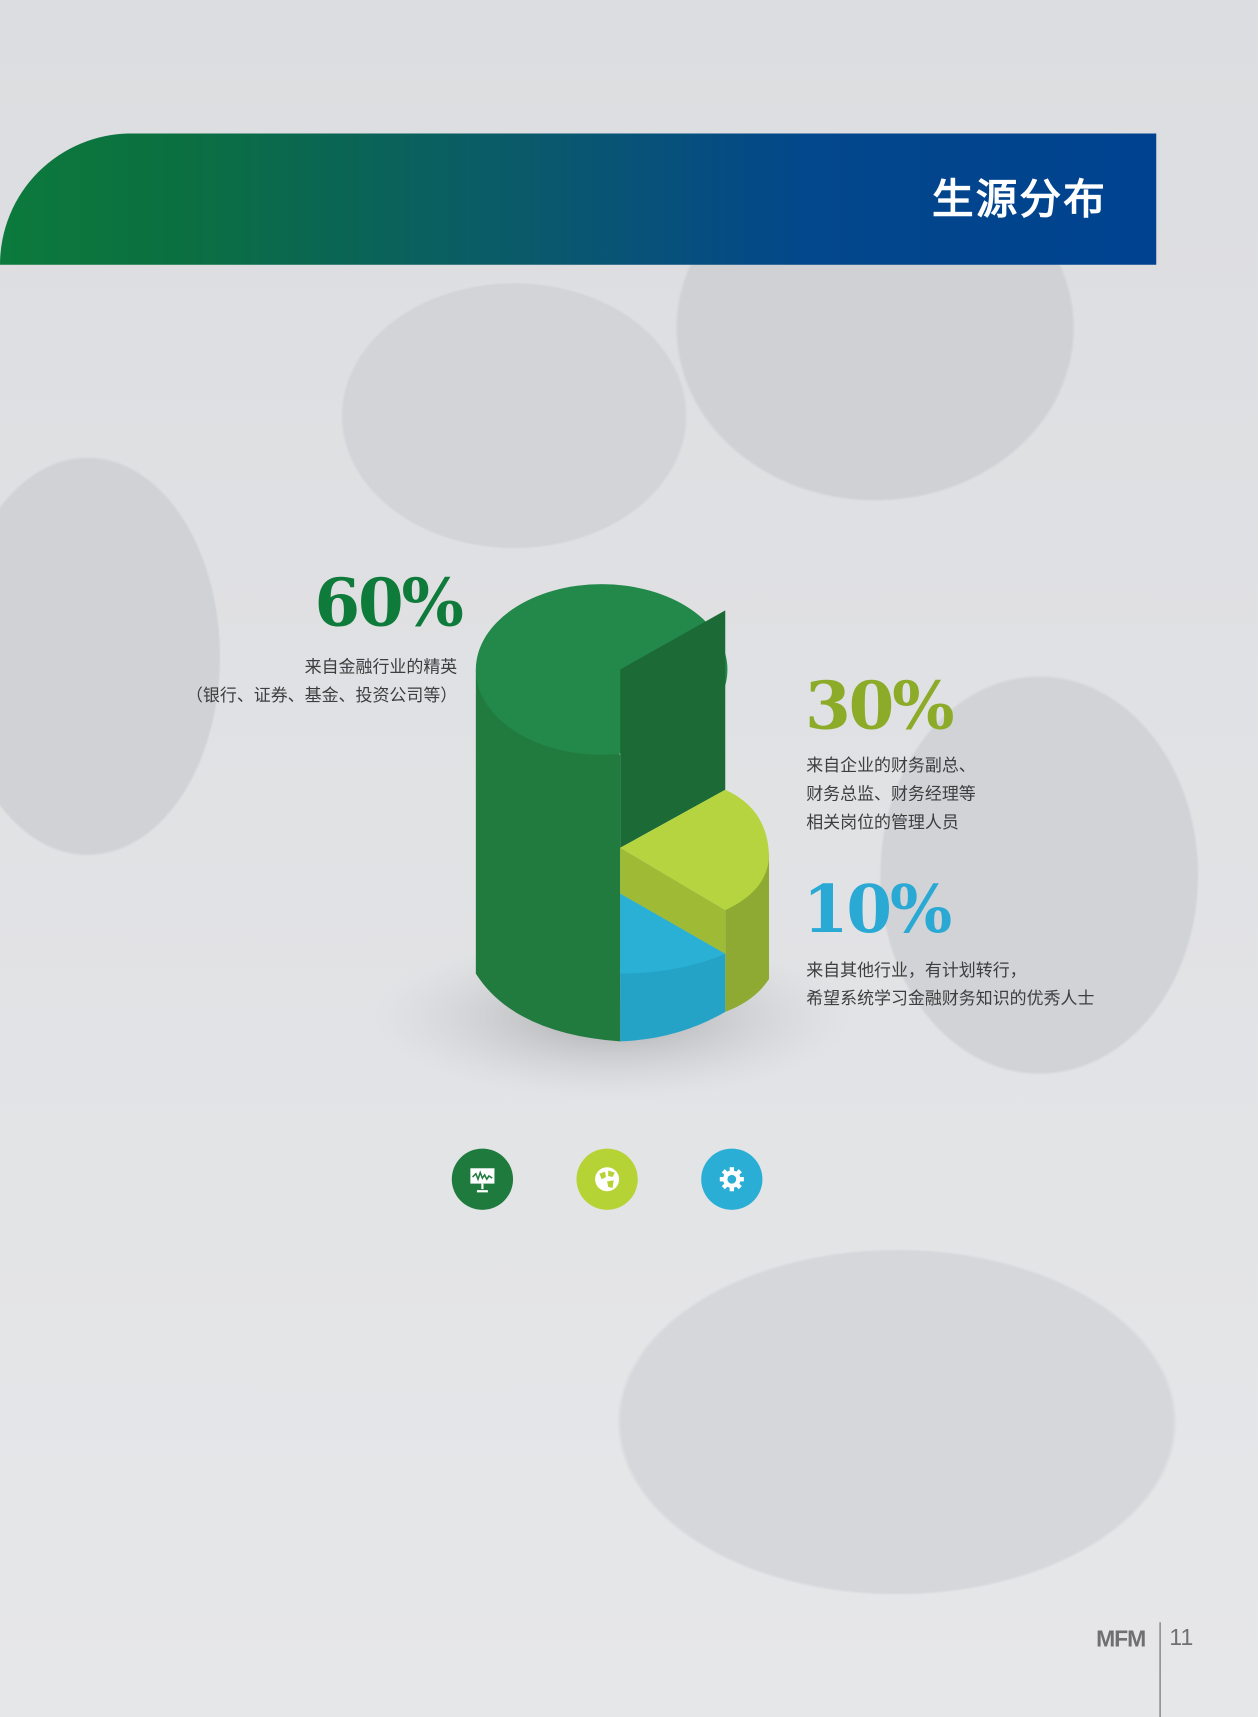  What do you see at coordinates (321, 695) in the screenshot?
I see `desc-line: （银行、证券、基金、投资公司等）` at bounding box center [321, 695].